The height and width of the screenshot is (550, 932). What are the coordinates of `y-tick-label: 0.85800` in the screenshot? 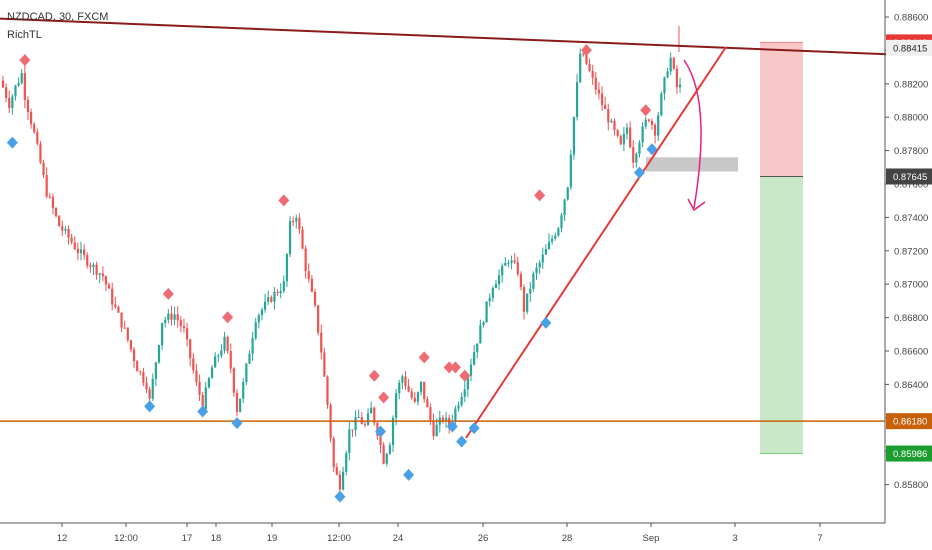 It's located at (911, 485).